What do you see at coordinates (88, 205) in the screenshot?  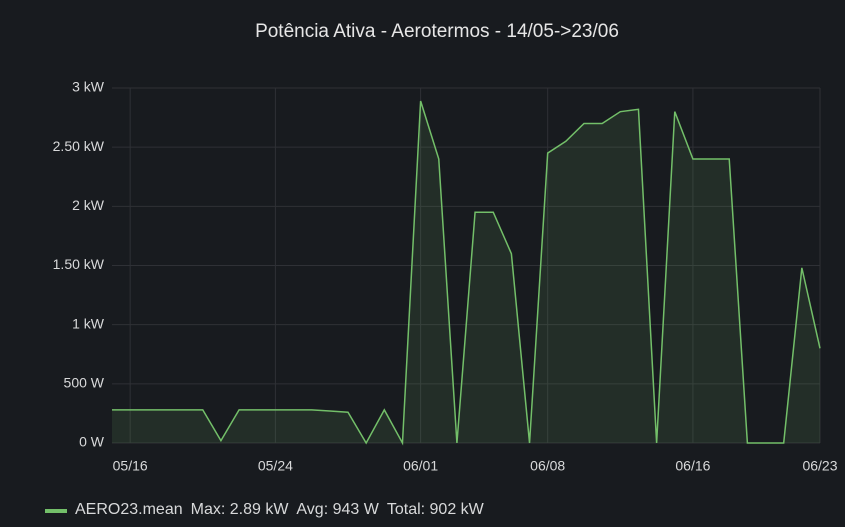 I see `y-tick-label: 2 kW` at bounding box center [88, 205].